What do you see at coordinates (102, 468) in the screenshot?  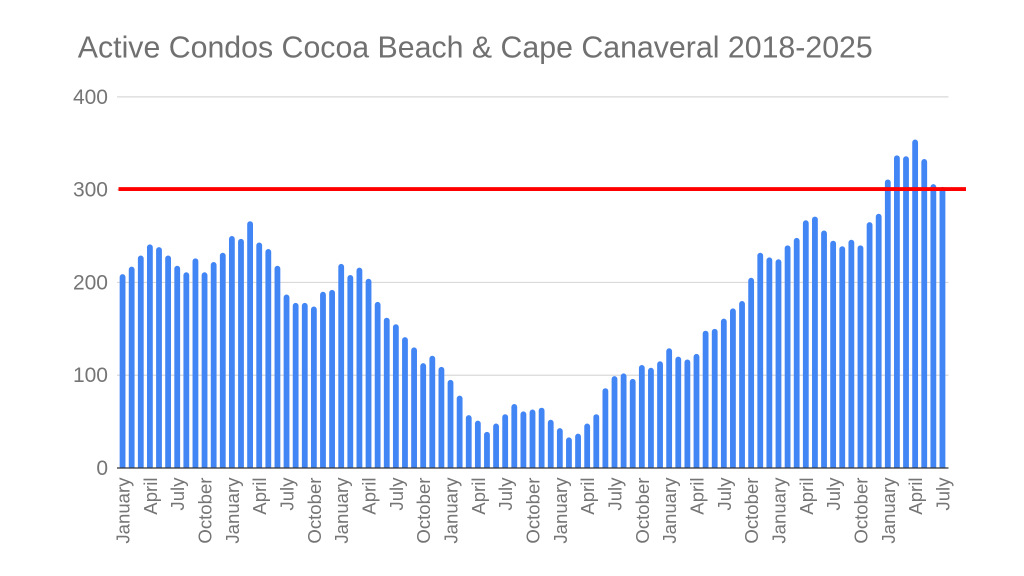 I see `svg-text: 0` at bounding box center [102, 468].